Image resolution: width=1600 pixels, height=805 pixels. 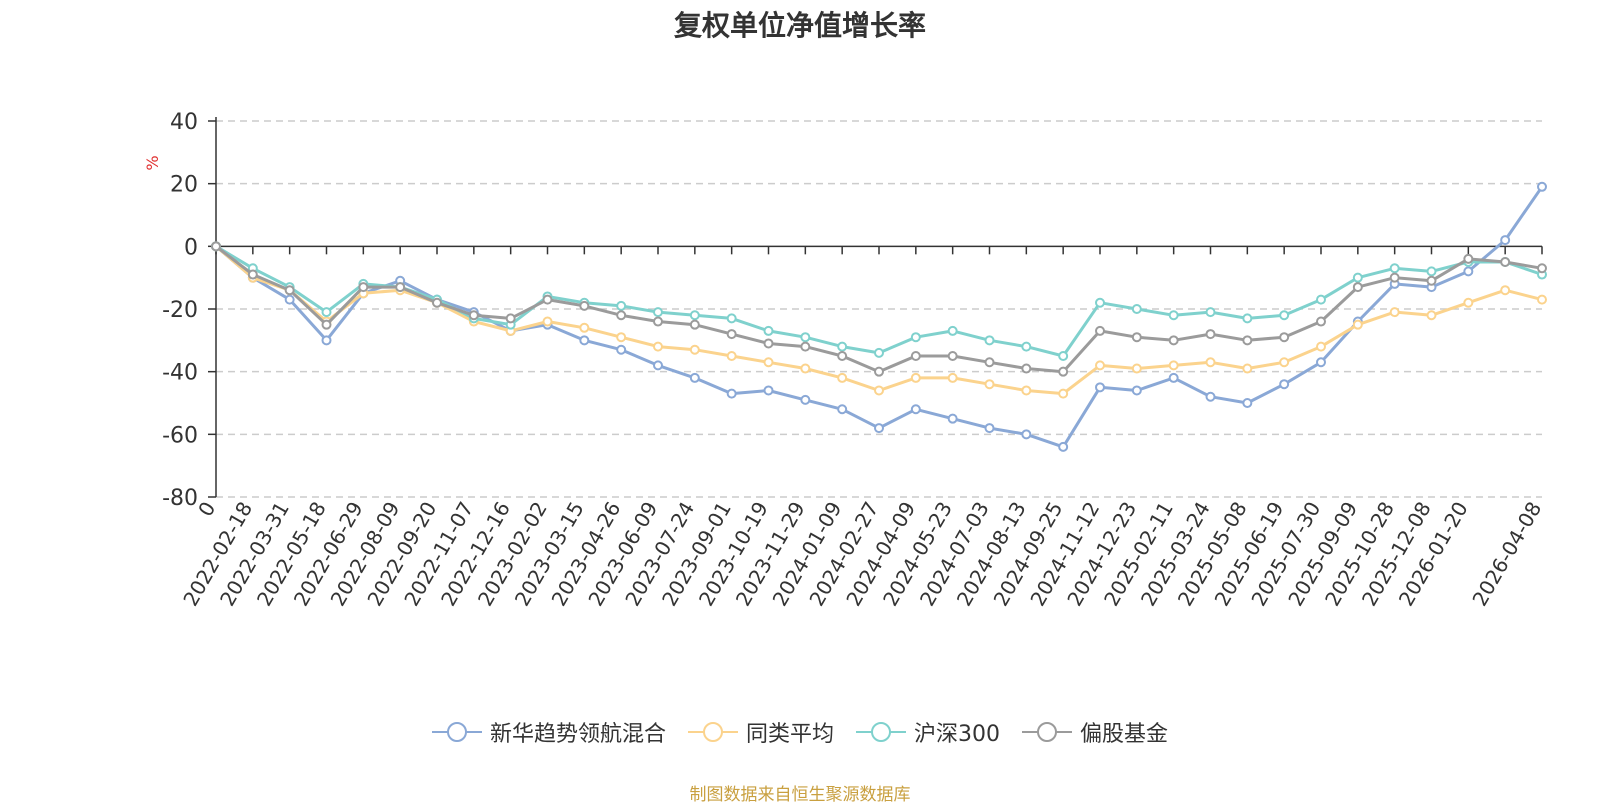 I want to click on source-note: 制图数据来自恒生聚源数据库, so click(x=800, y=795).